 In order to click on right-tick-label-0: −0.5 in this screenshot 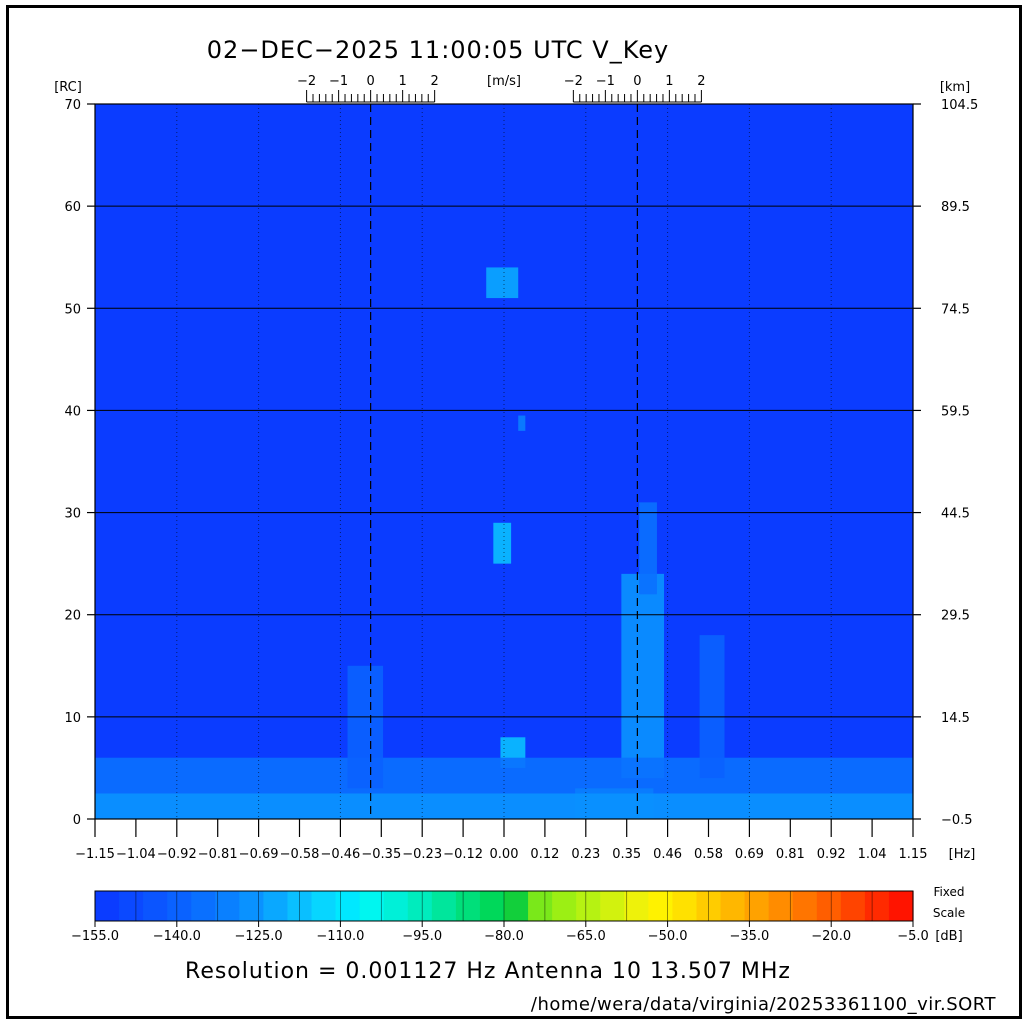, I will do `click(957, 820)`.